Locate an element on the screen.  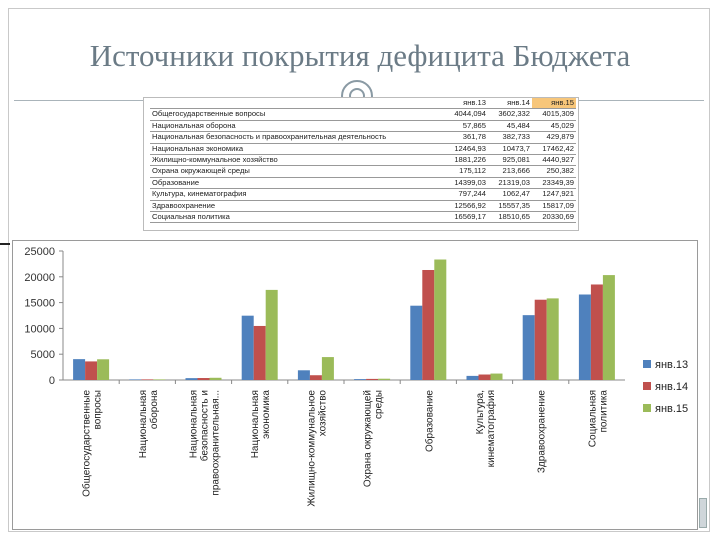
table-value-cell: 12464,93 is located at coordinates (466, 149).